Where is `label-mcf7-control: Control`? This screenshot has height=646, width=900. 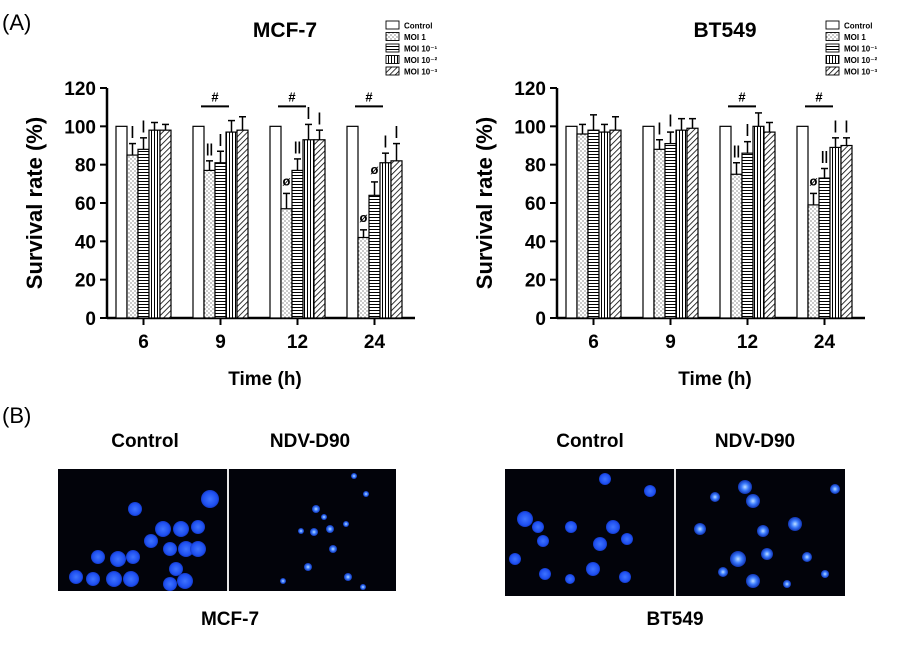
label-mcf7-control: Control is located at coordinates (145, 441).